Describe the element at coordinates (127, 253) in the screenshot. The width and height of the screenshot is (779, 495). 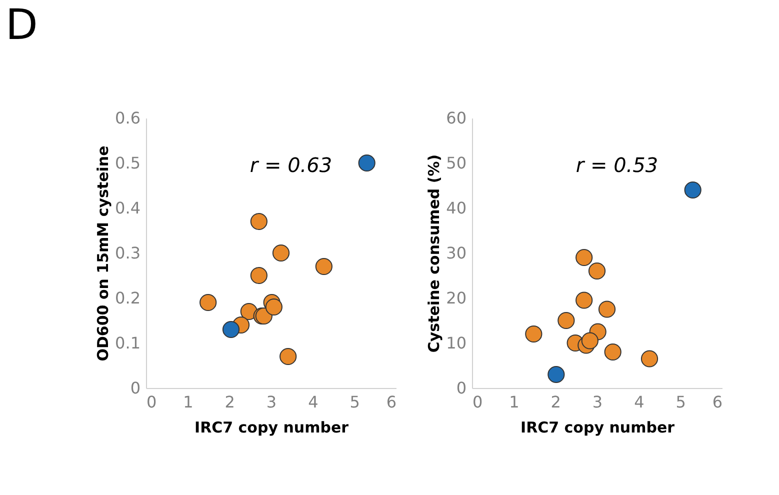
I see `y-tick-label: 0.3` at that location.